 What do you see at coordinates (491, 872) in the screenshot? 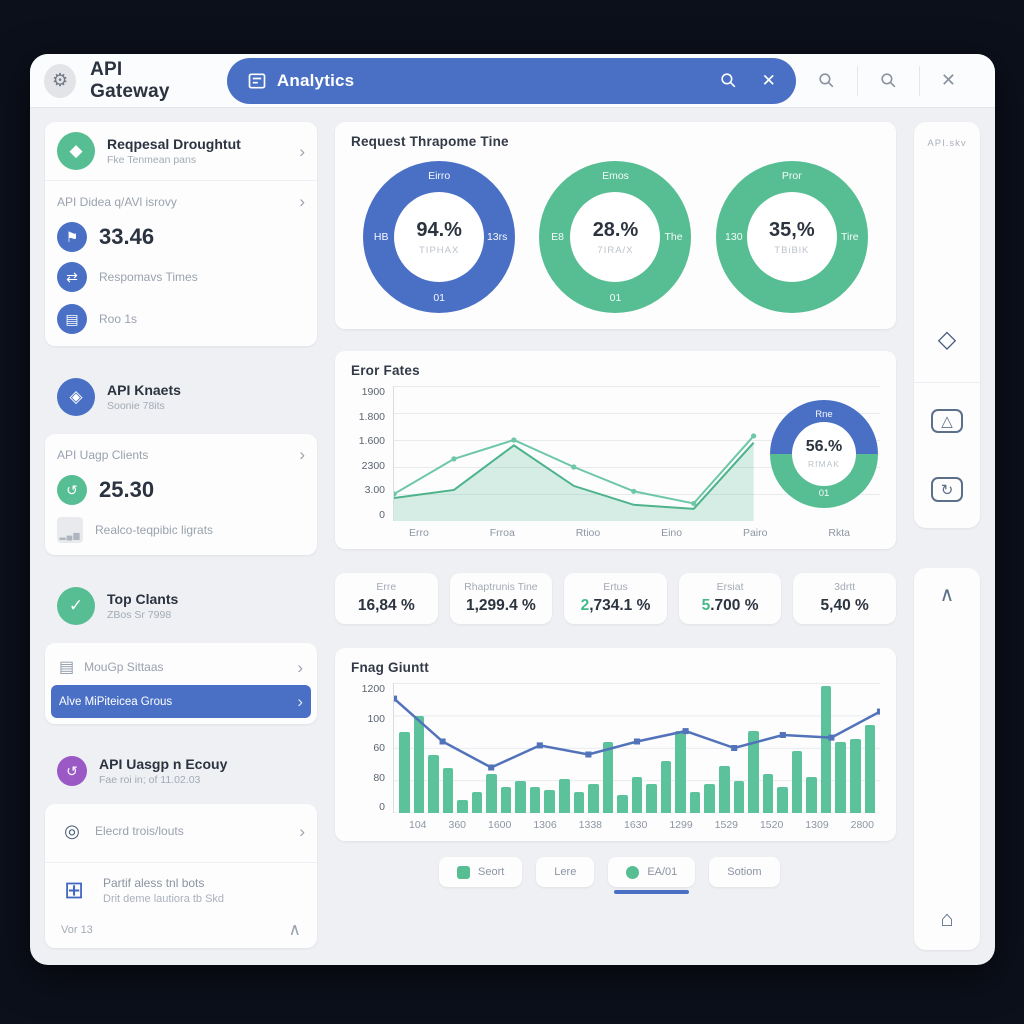
I see `legend-label: Seort` at bounding box center [491, 872].